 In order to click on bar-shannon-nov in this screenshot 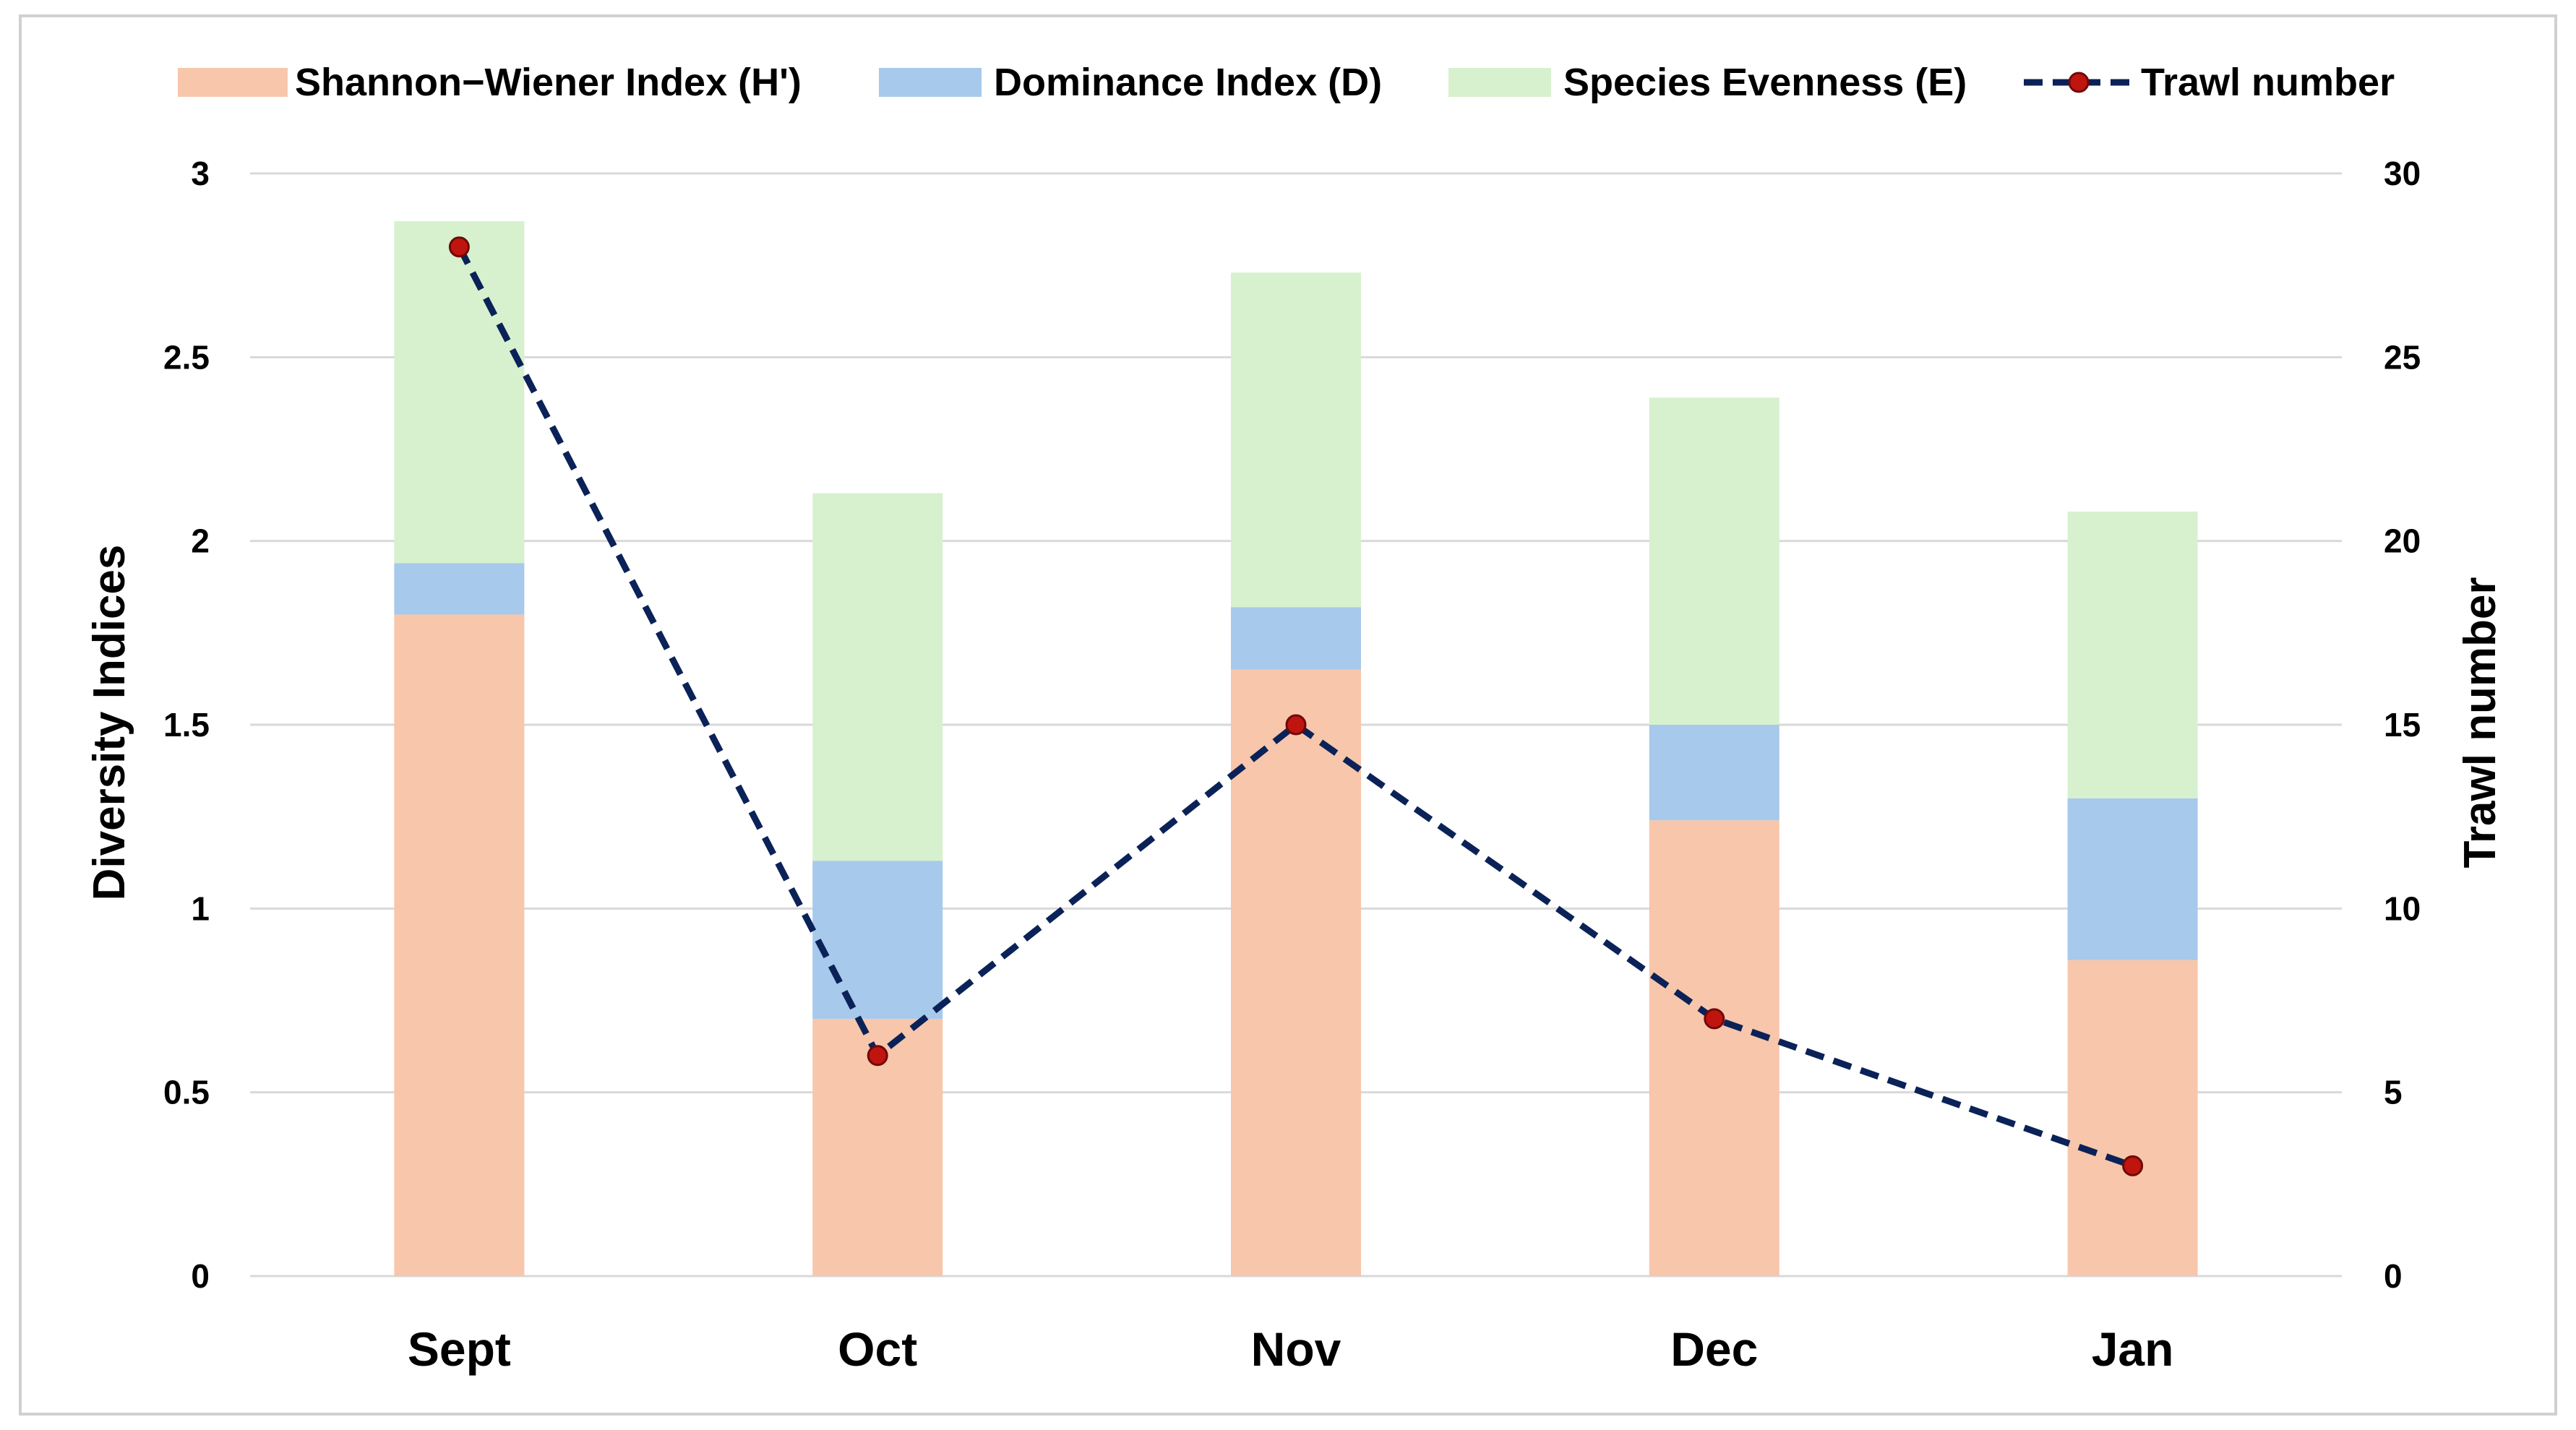, I will do `click(1296, 972)`.